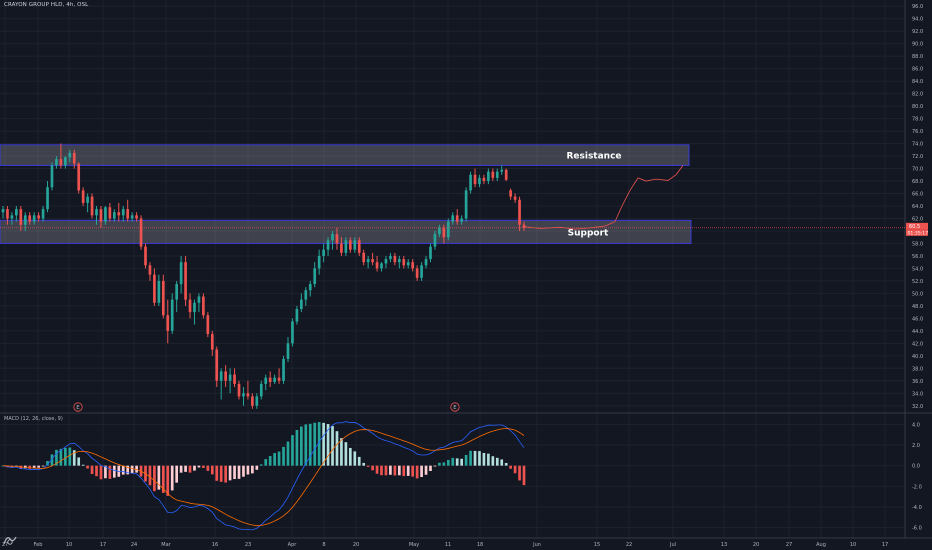  Describe the element at coordinates (917, 369) in the screenshot. I see `price-tick-label: 38.0` at that location.